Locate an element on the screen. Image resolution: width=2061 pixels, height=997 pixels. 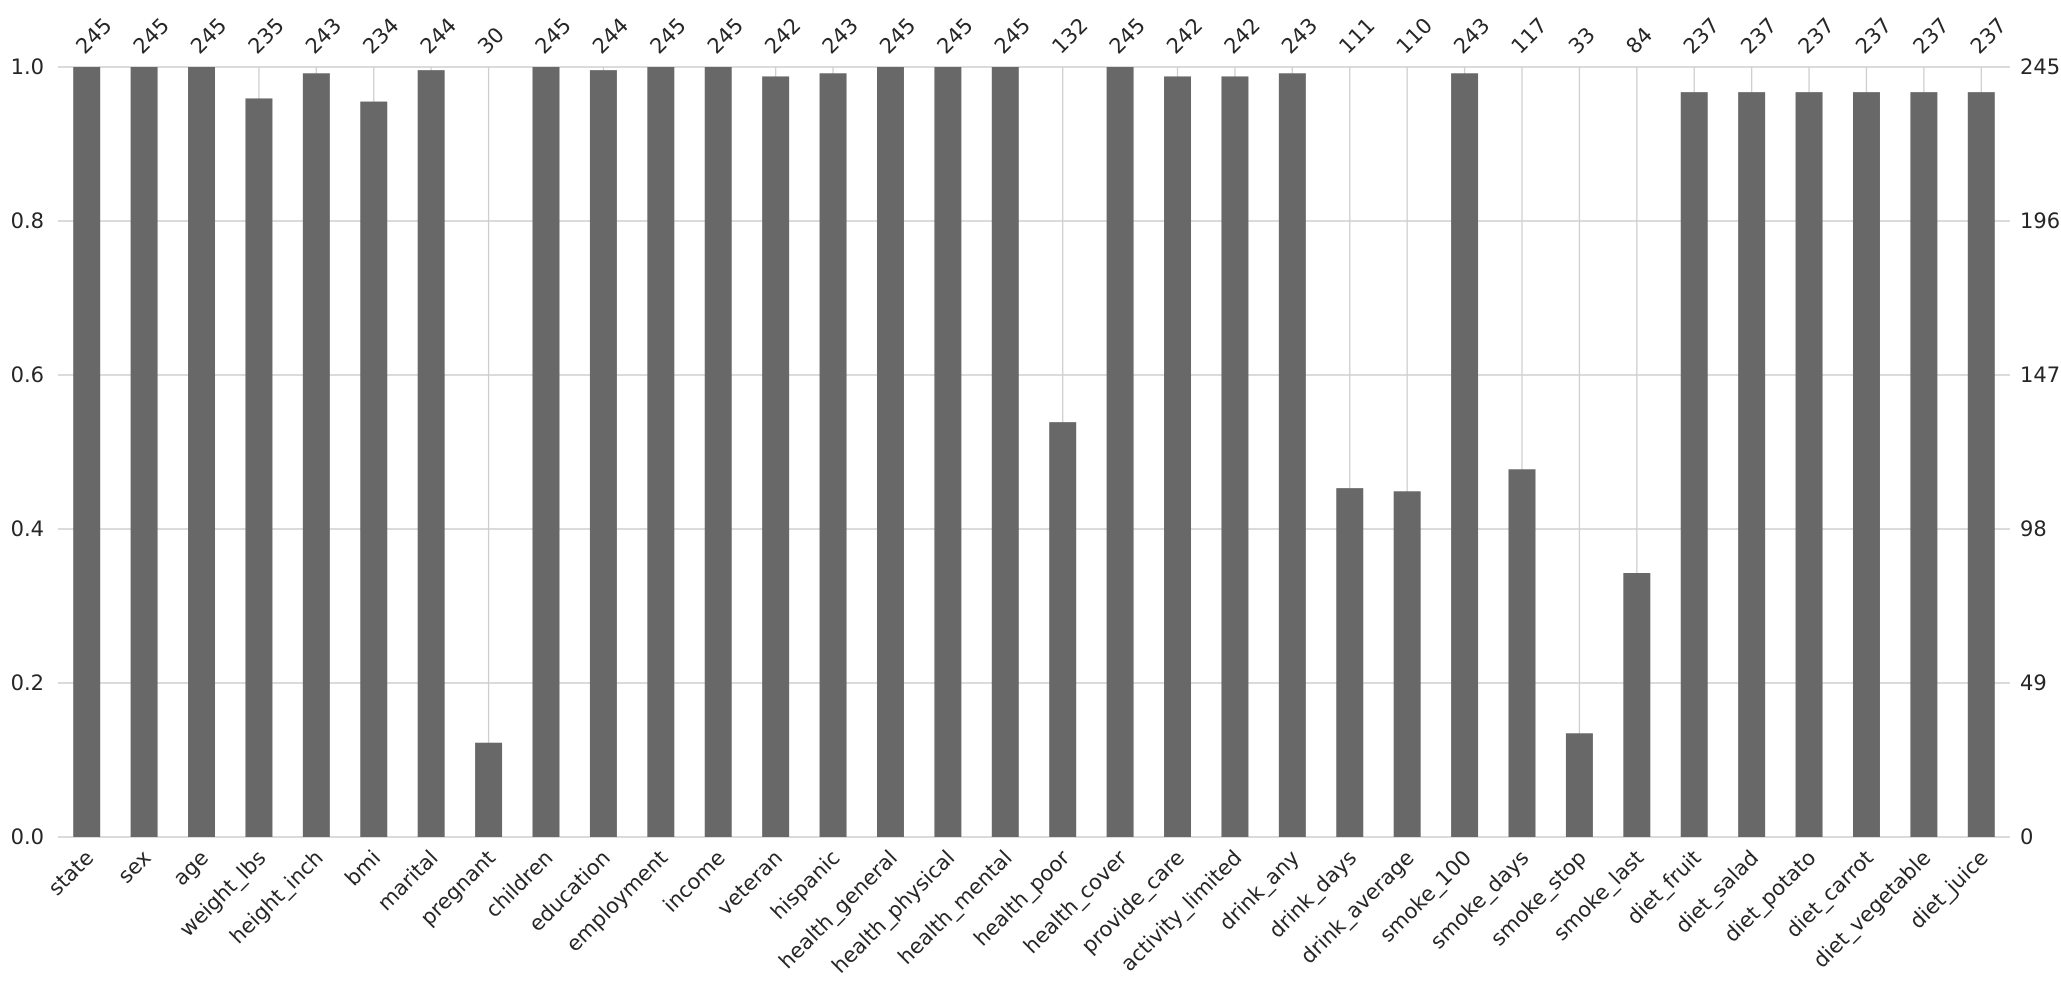
bar-drink_any is located at coordinates (1292, 455).